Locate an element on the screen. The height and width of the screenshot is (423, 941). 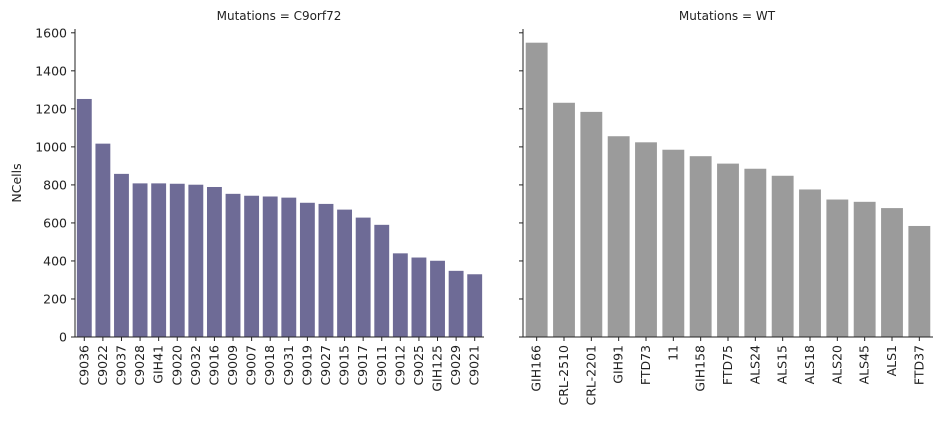
y-ticks-c9orf72: 0 200 400 600 800 1000 1200 1400 1600 is located at coordinates (55, 185).